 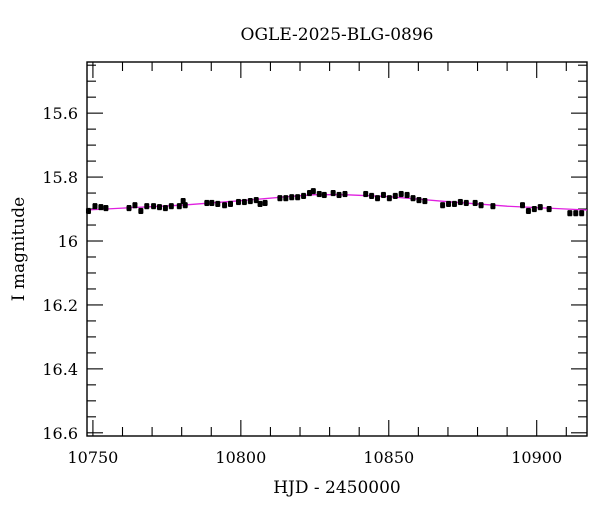 What do you see at coordinates (60, 305) in the screenshot?
I see `y-tick-label: 16.2` at bounding box center [60, 305].